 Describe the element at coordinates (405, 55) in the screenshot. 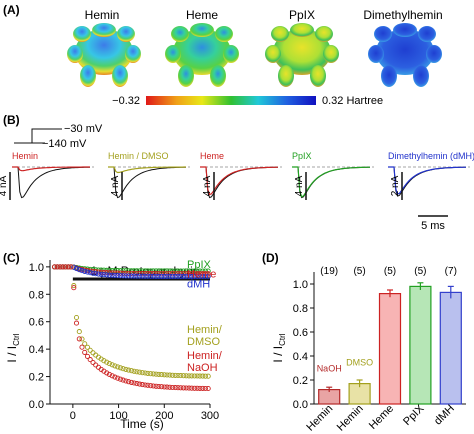

I see `molecule-surface-dimethylhemin` at that location.